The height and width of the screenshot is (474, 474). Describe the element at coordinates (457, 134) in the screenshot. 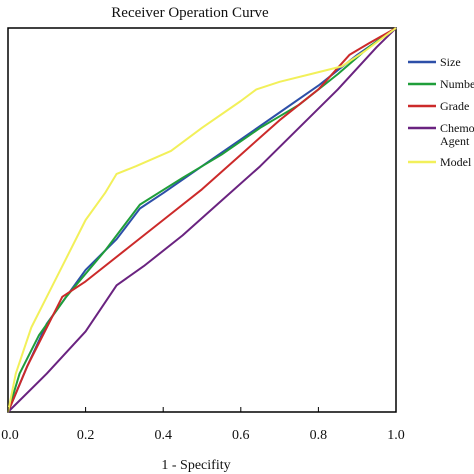

I see `legend-label-chemo-agent: Chemo Agent` at that location.